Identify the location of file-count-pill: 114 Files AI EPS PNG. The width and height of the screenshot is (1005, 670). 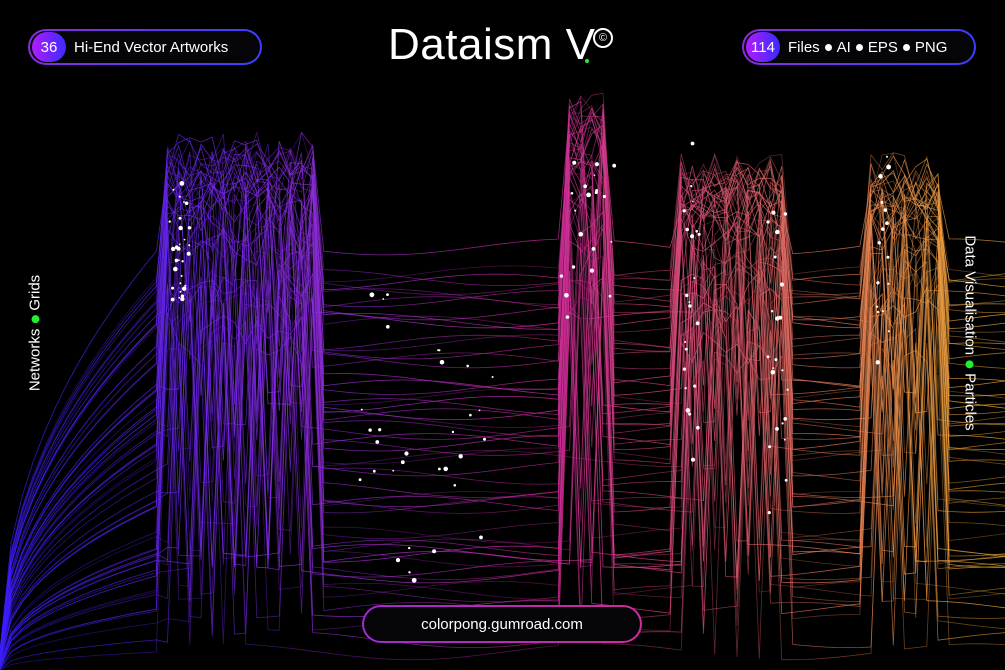
(859, 47).